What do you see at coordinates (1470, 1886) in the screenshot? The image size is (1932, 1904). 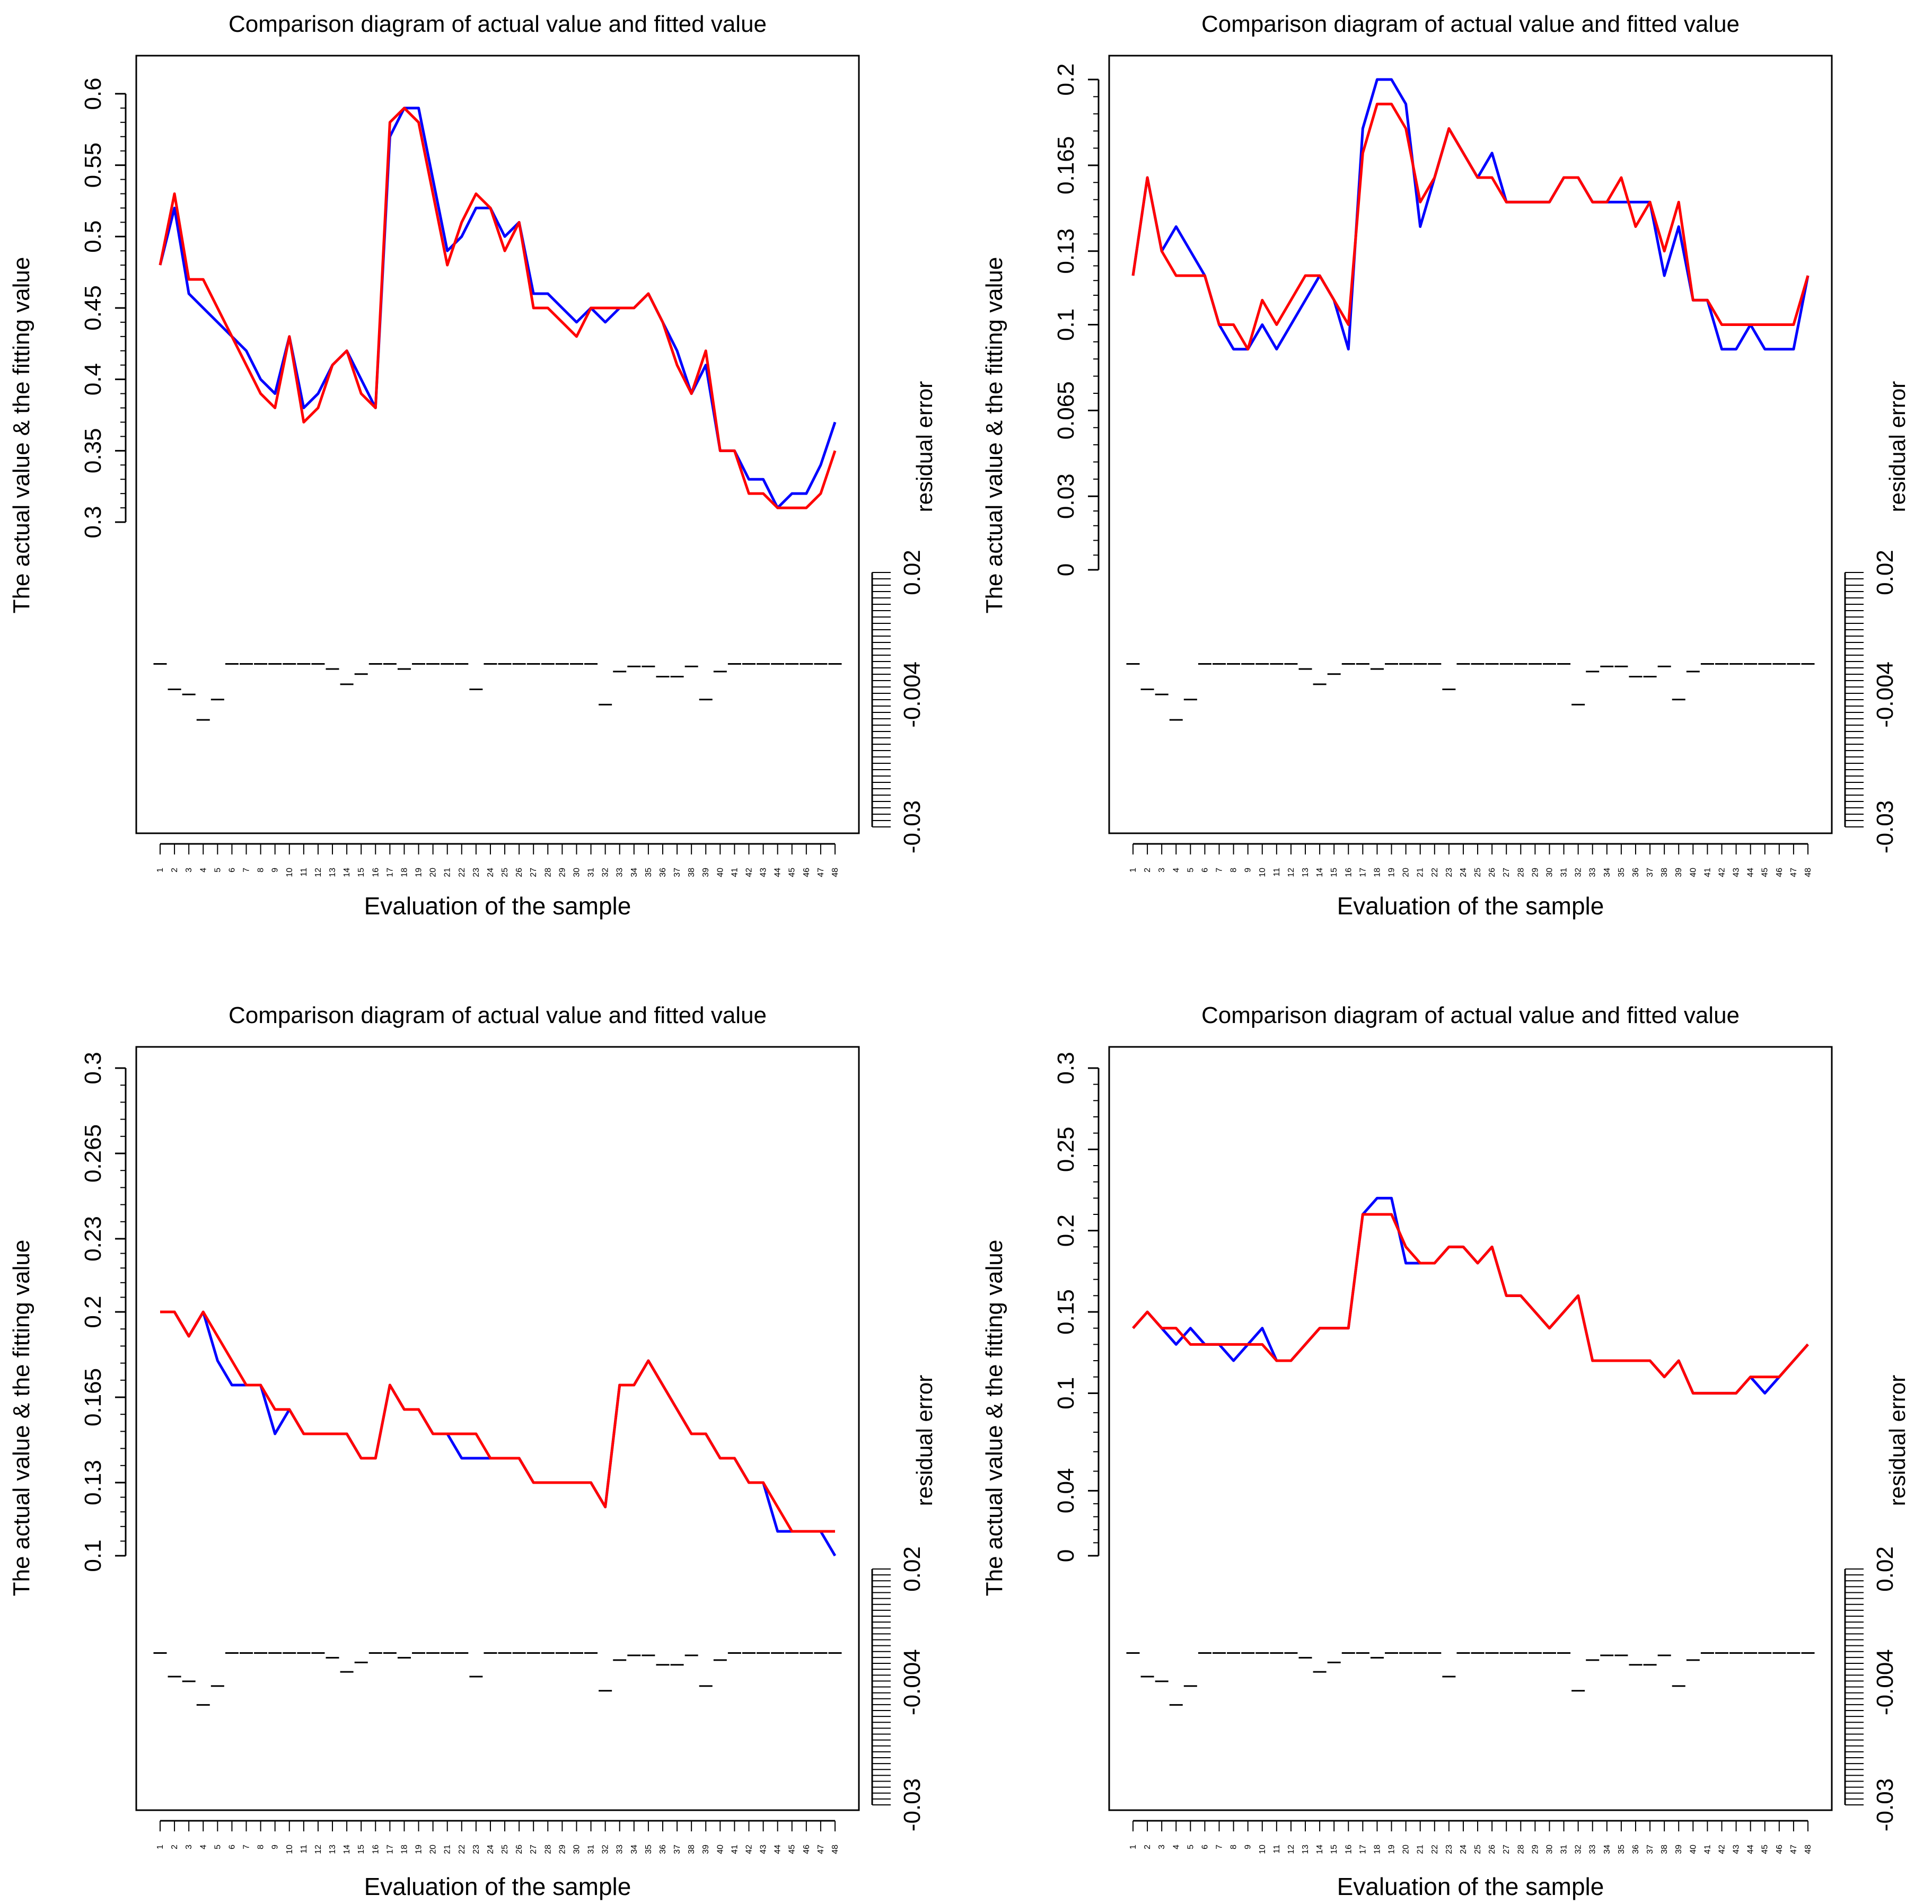 I see `x-axis-label: Evaluation of the sample` at bounding box center [1470, 1886].